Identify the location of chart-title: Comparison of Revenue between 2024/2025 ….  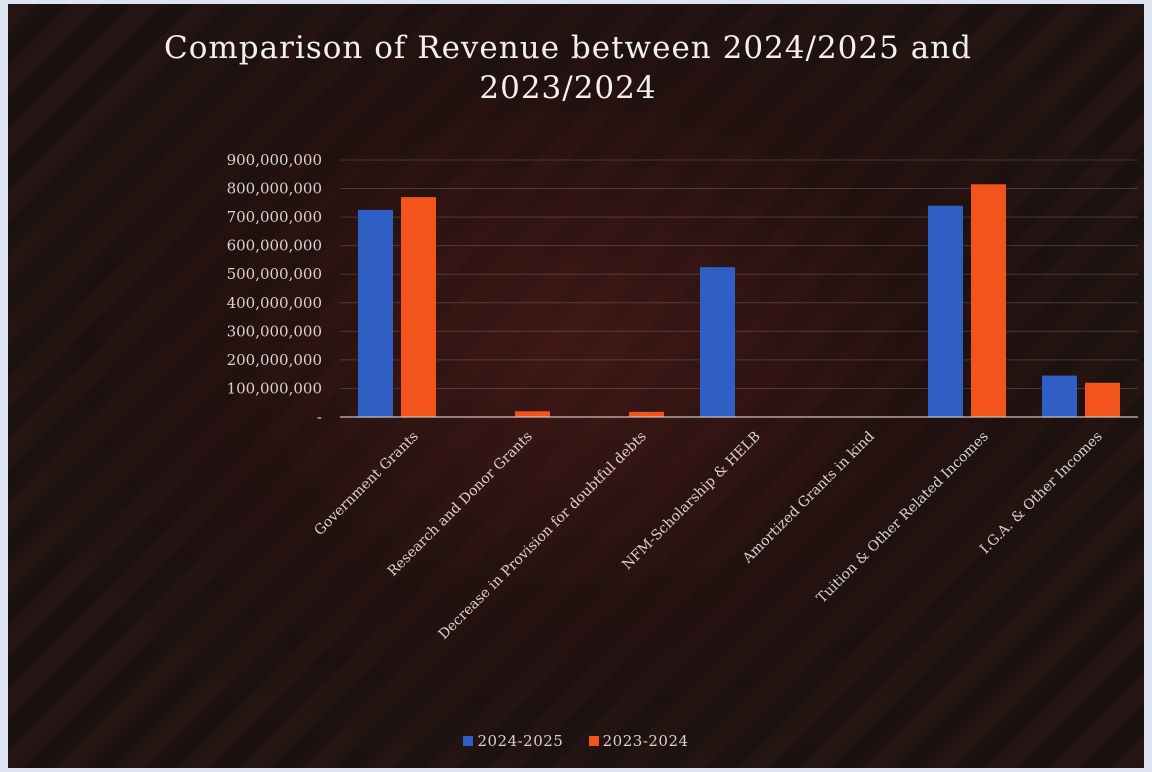
(568, 68).